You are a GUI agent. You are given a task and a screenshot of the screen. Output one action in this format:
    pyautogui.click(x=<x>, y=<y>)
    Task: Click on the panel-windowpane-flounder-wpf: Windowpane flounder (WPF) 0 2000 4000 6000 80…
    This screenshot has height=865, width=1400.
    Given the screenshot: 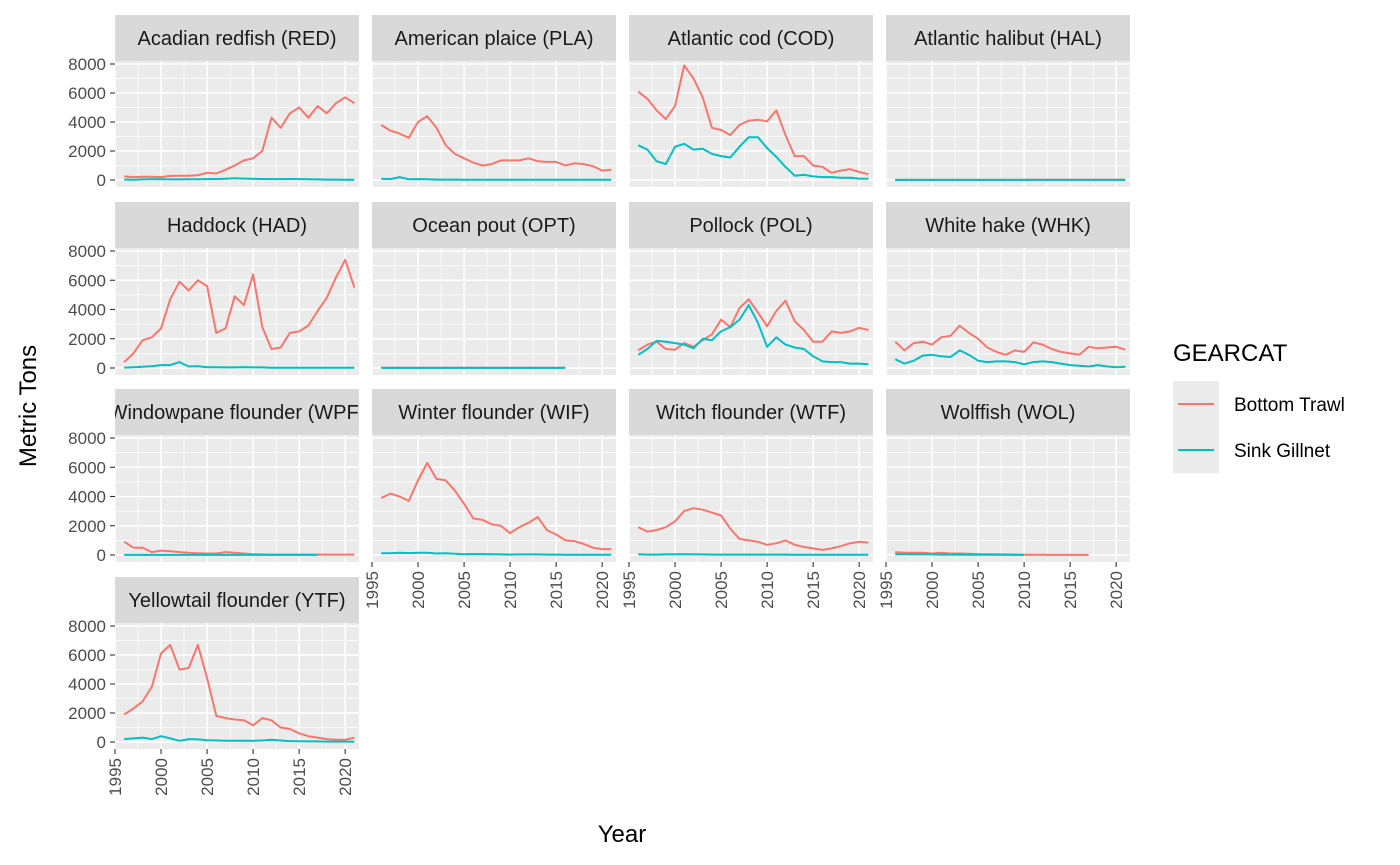 What is the action you would take?
    pyautogui.click(x=217, y=477)
    